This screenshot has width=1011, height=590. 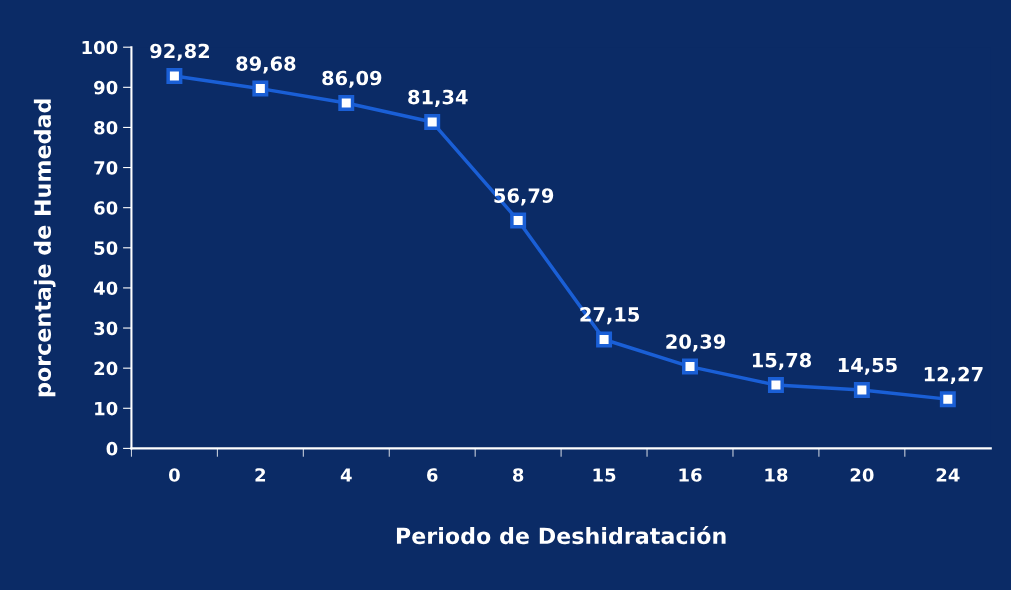 I want to click on x-axis-title: Periodo de Deshidratación, so click(x=561, y=535).